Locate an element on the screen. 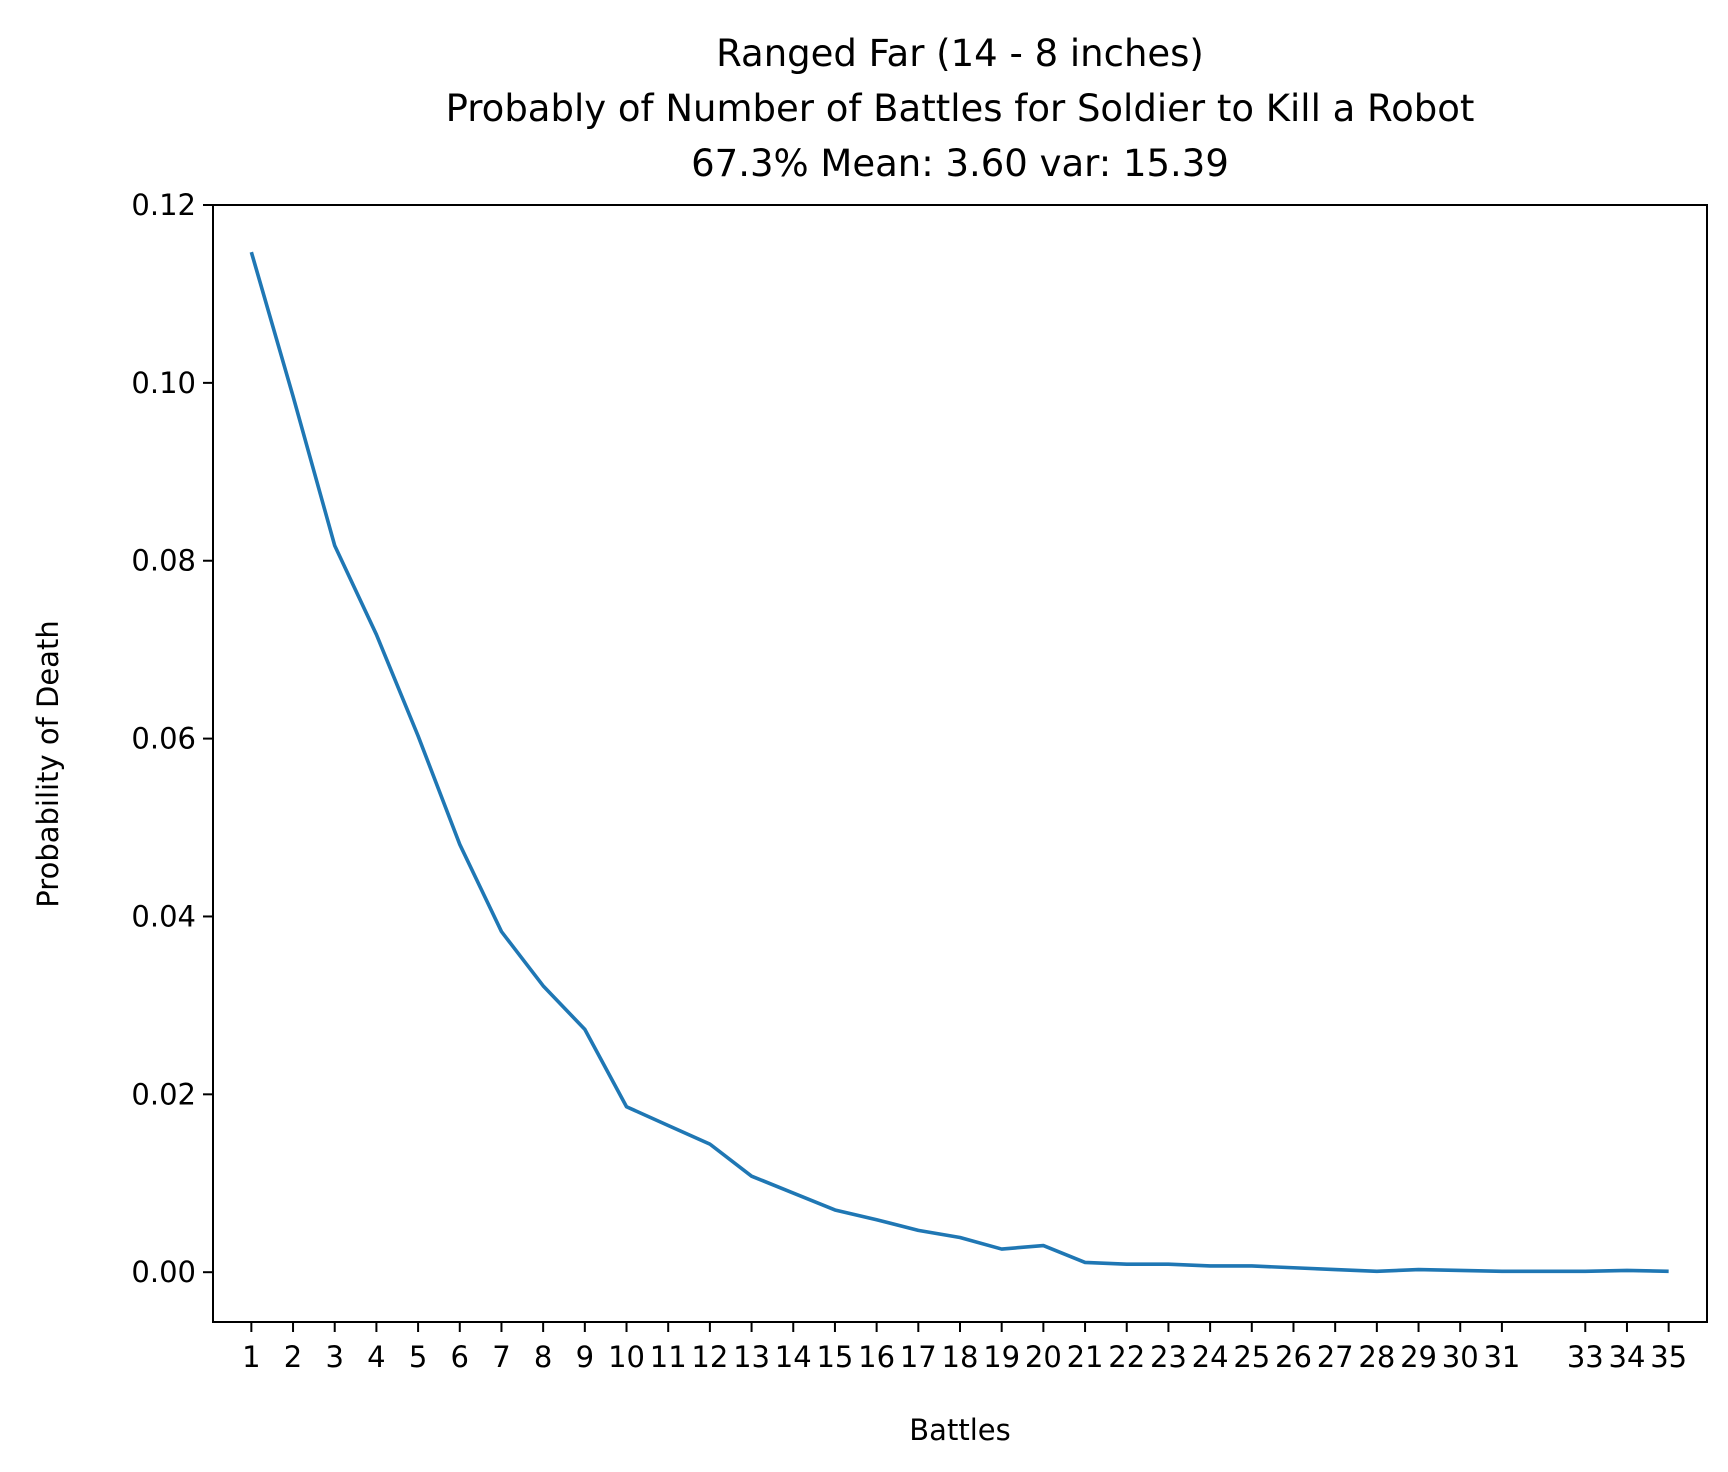 This screenshot has width=1728, height=1472. x-tick-label: 28 is located at coordinates (1376, 1357).